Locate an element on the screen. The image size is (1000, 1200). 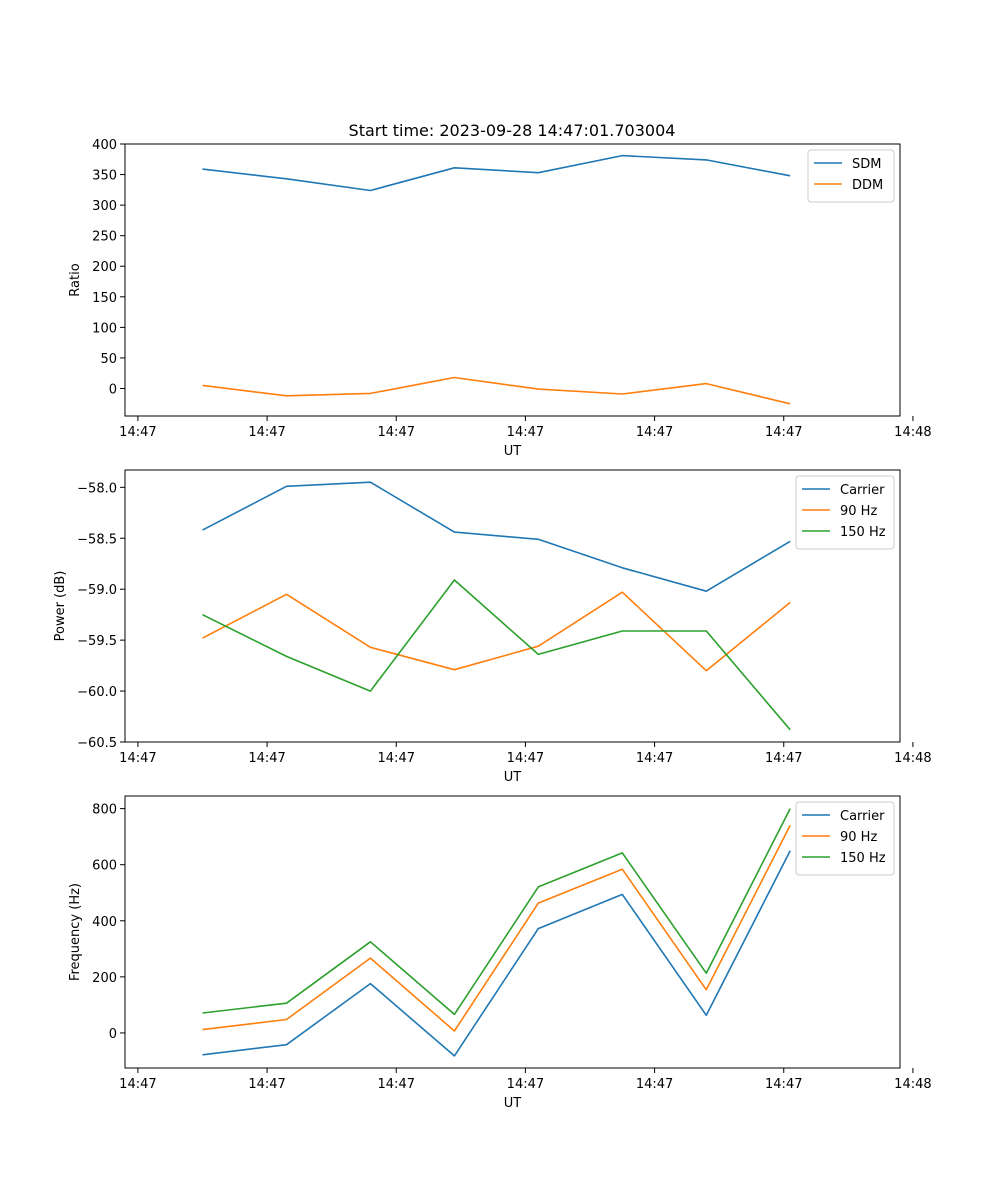
y-tick-label: −59.0 is located at coordinates (97, 590).